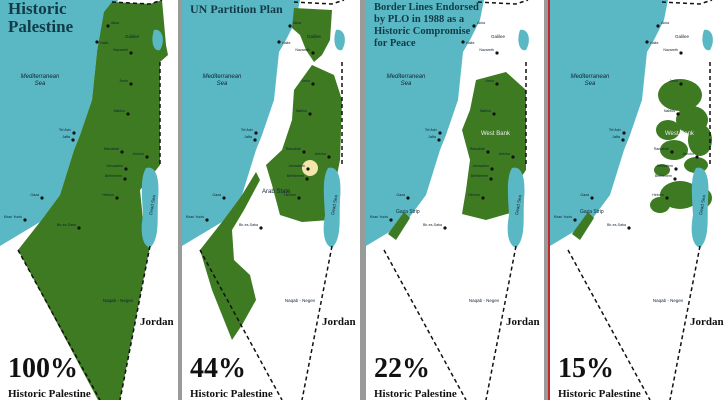 The image size is (728, 400). Describe the element at coordinates (43, 368) in the screenshot. I see `percent-label: 100%` at that location.